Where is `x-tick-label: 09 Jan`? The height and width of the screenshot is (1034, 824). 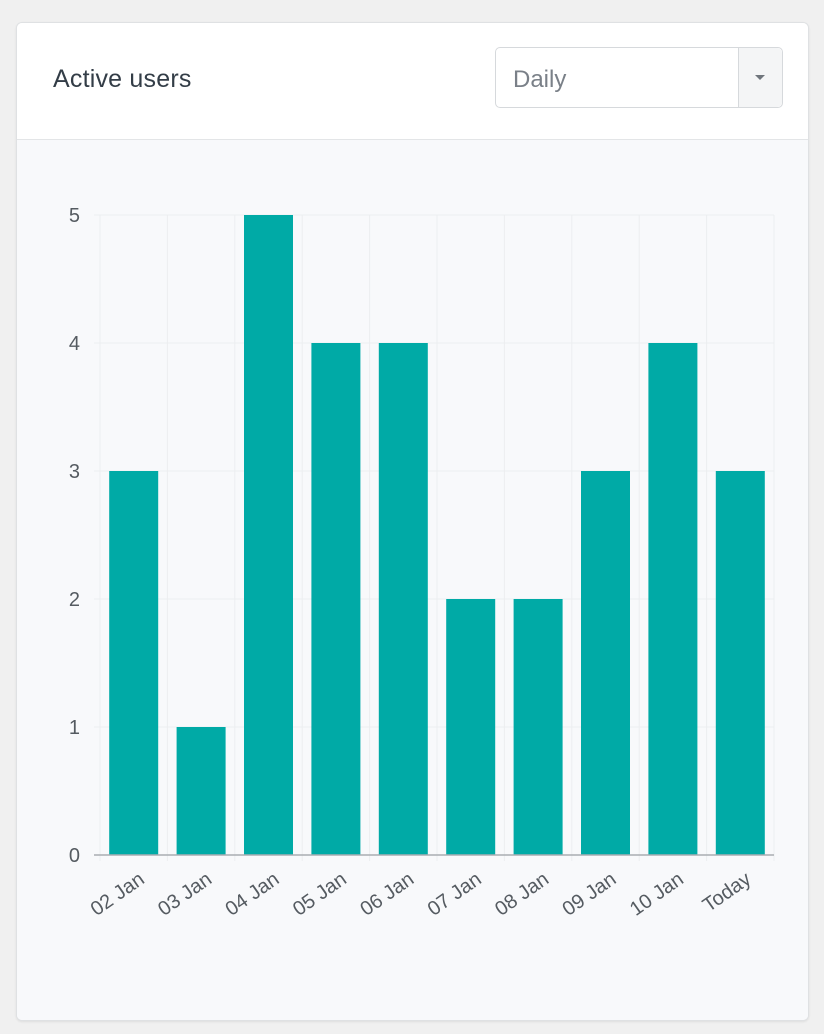
x-tick-label: 09 Jan is located at coordinates (590, 894).